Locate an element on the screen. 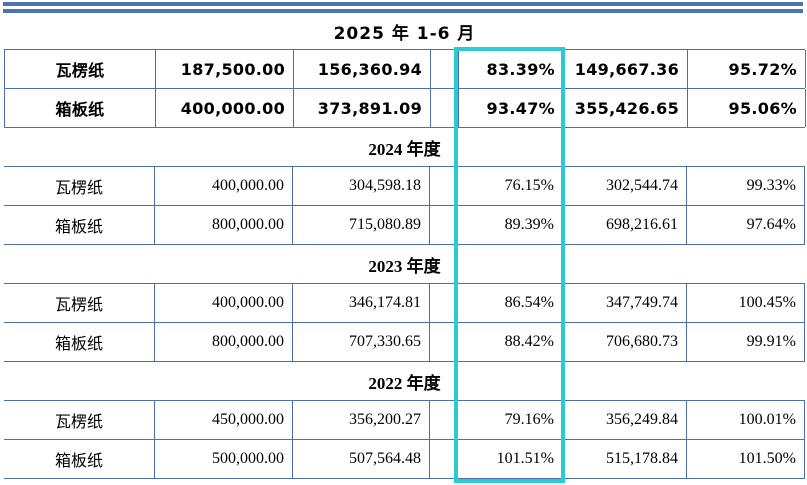  percent-cell: 76.15% is located at coordinates (510, 186).